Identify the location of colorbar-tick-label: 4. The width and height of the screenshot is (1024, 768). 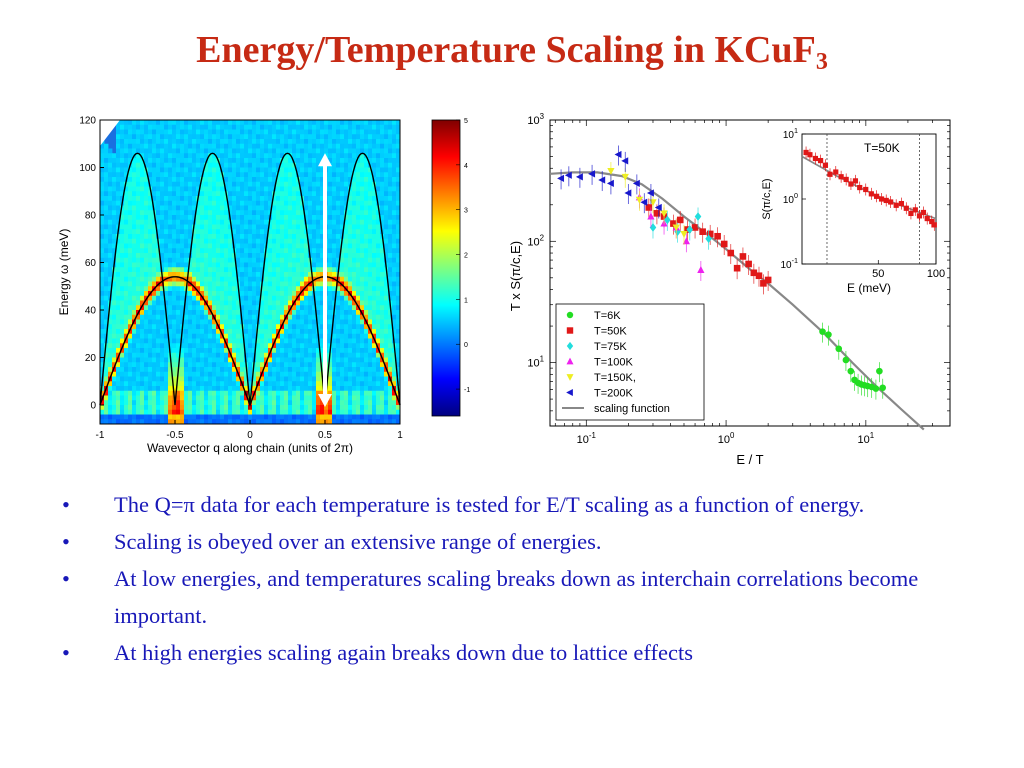
(466, 166).